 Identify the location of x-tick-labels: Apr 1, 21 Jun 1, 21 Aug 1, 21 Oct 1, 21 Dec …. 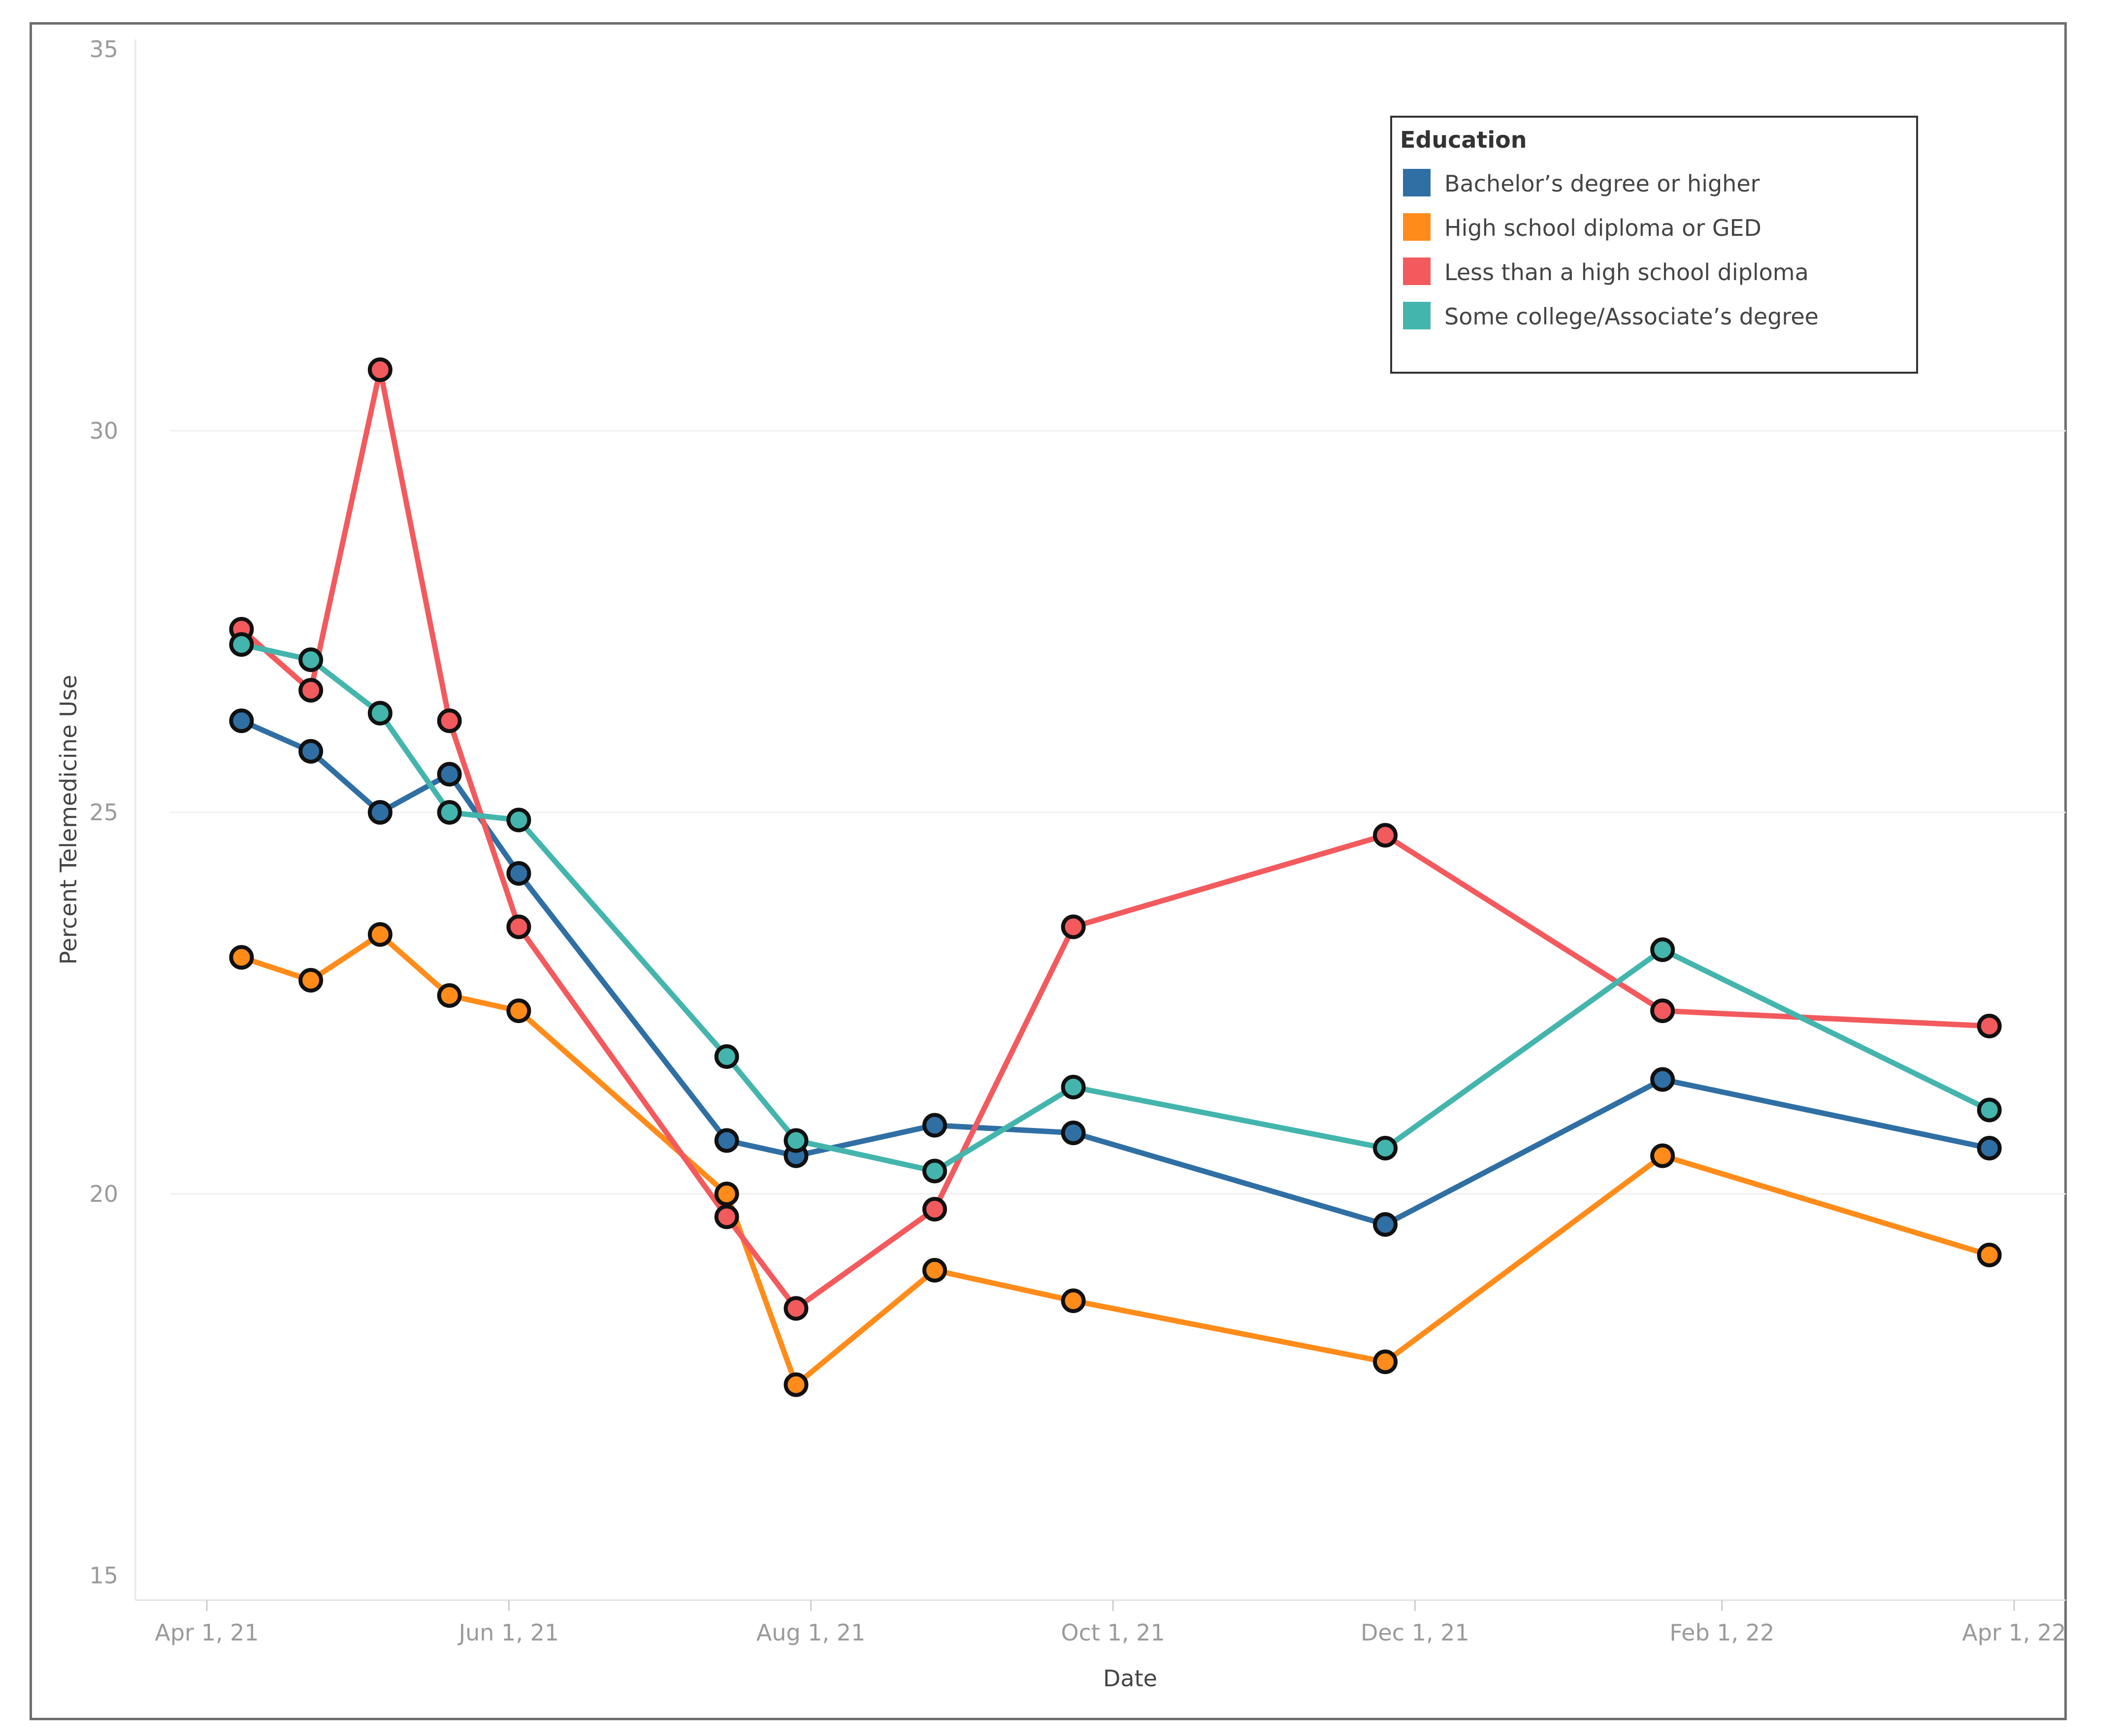
(1110, 1623).